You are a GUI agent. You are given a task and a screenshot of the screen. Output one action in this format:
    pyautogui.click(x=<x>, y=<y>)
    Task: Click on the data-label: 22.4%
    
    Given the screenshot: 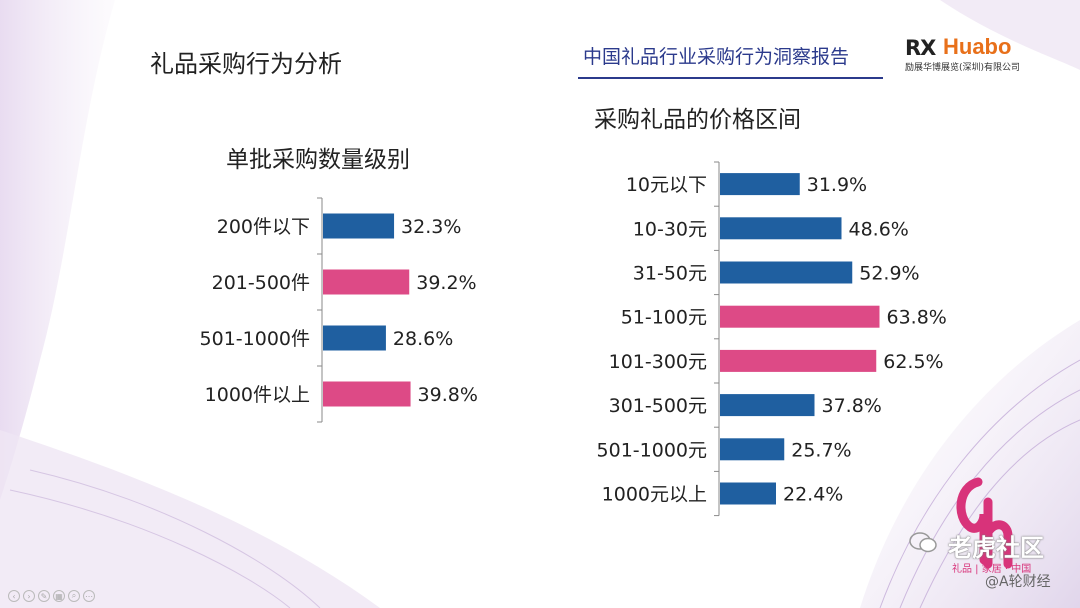 What is the action you would take?
    pyautogui.click(x=813, y=495)
    